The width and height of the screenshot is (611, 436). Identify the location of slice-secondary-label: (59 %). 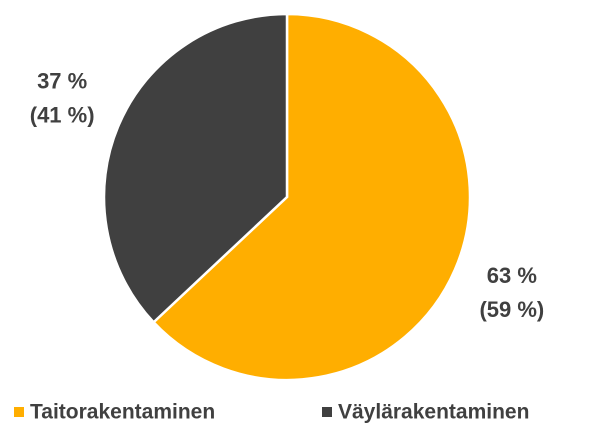
(511, 309).